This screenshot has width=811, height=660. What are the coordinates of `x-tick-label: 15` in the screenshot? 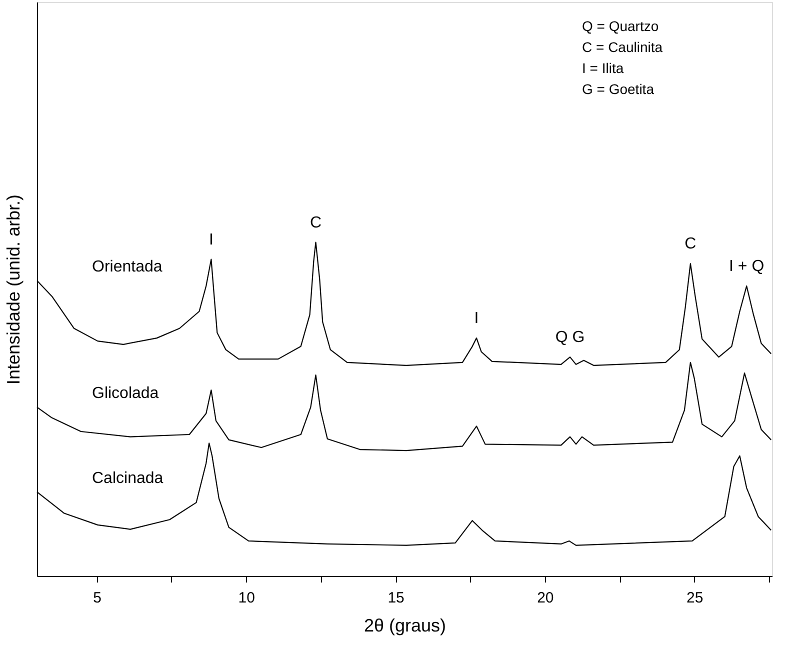 It's located at (396, 598).